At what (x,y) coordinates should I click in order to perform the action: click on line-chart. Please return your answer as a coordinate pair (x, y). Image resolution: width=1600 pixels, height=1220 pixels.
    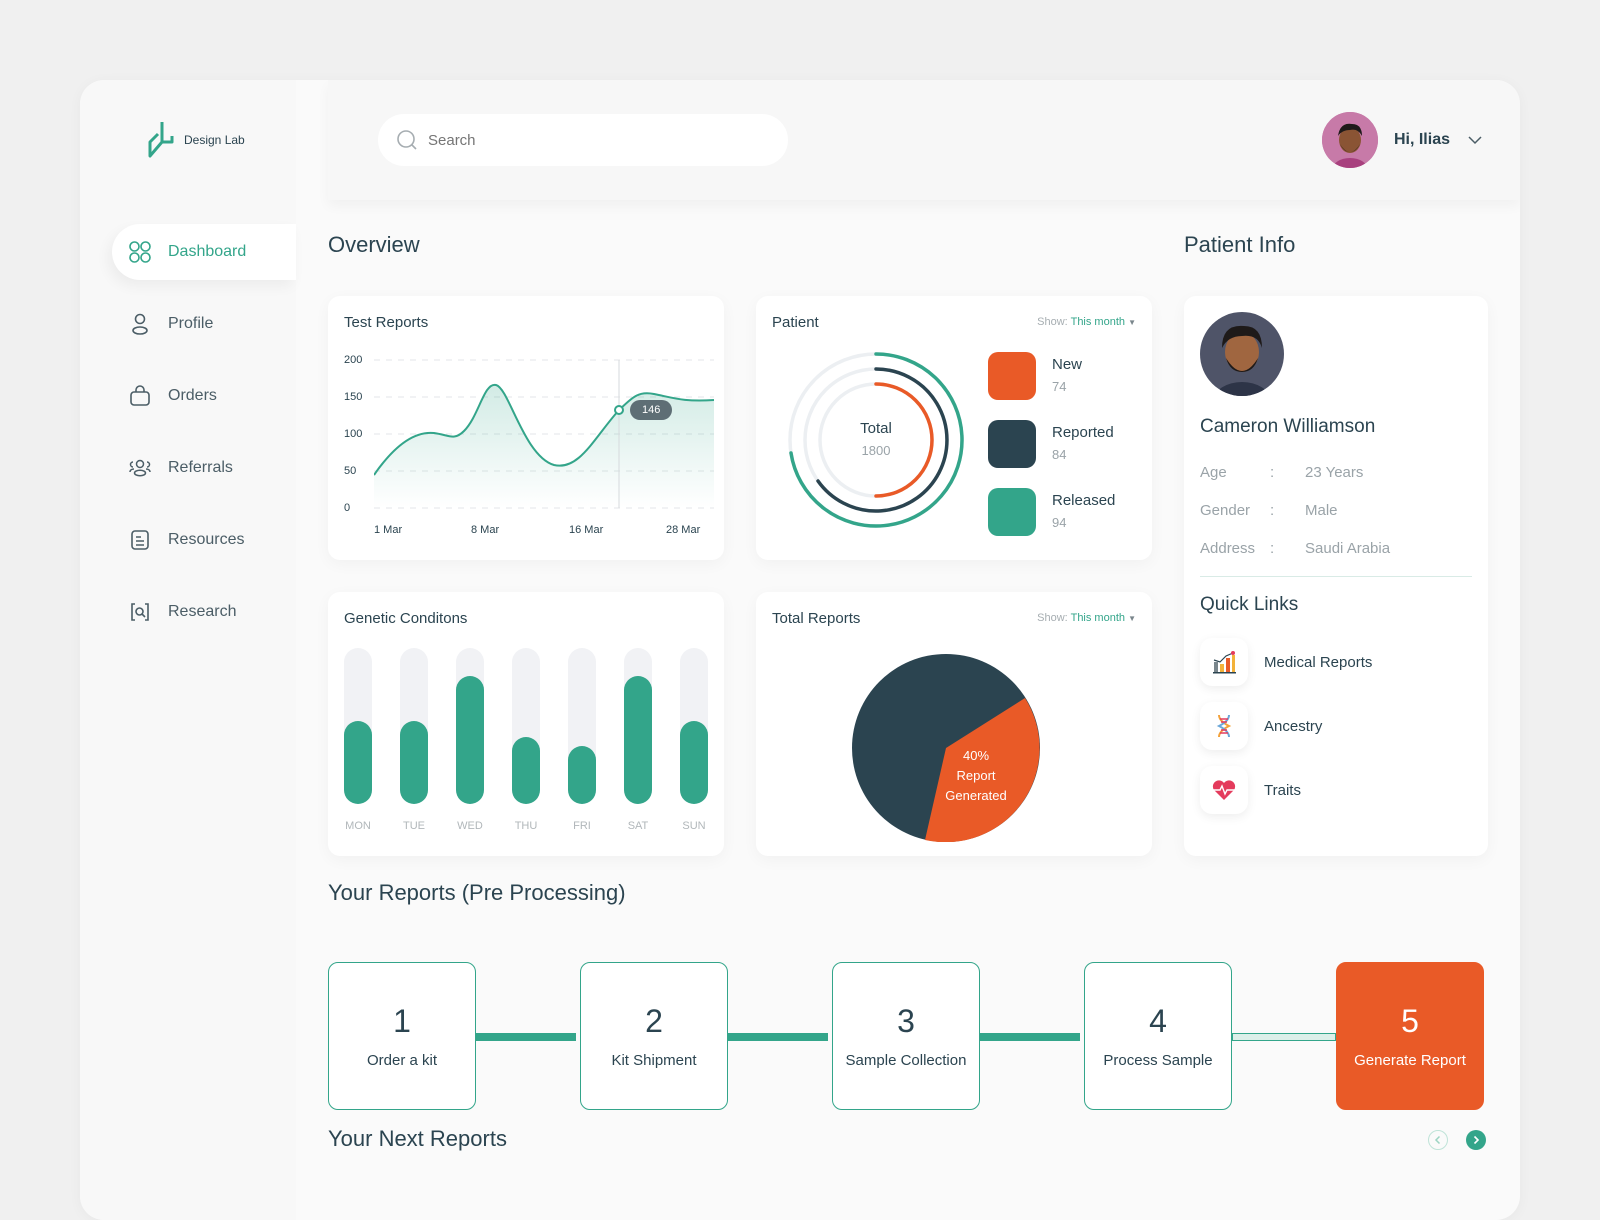
    Looking at the image, I should click on (544, 436).